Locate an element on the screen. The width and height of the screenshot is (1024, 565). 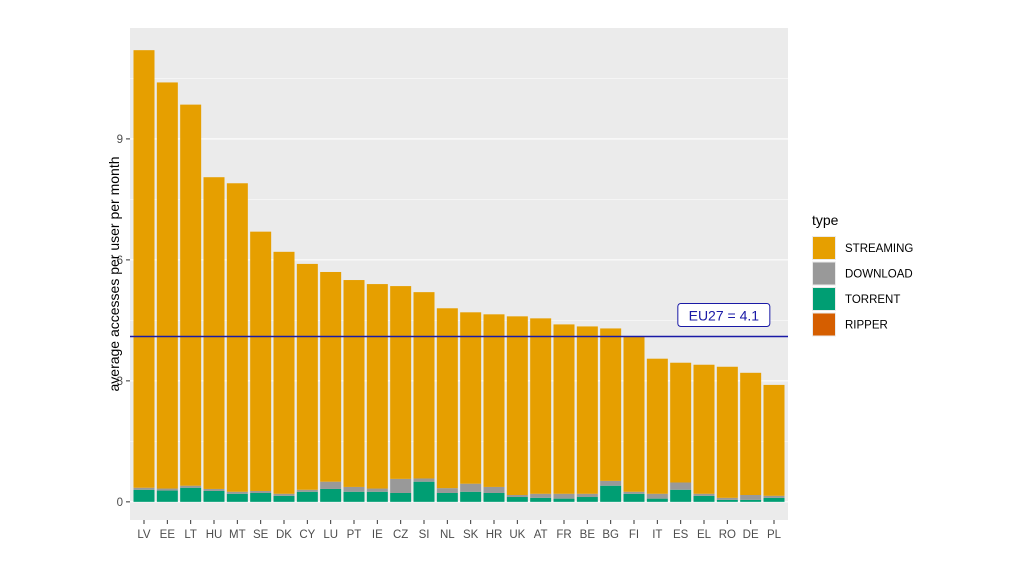
legend-label-torrent: TORRENT is located at coordinates (872, 300).